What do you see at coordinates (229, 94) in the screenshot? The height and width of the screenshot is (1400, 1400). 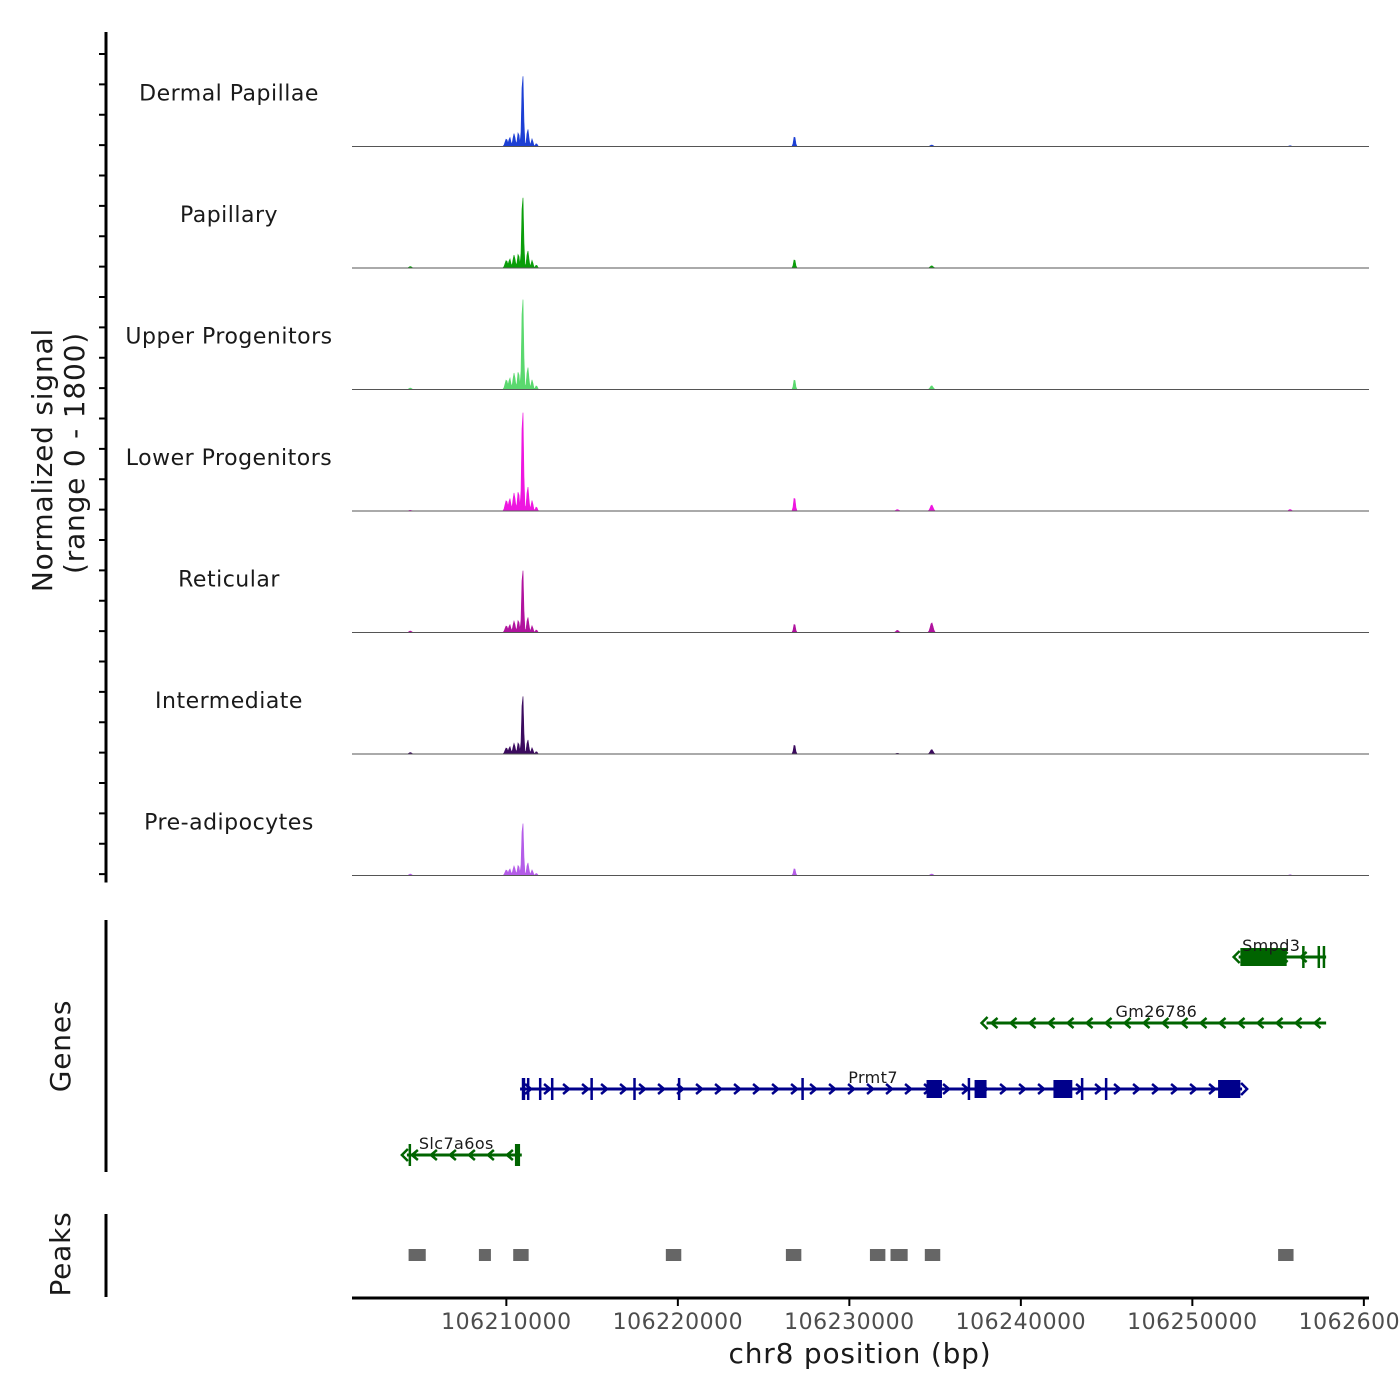 I see `track-label: Dermal Papillae` at bounding box center [229, 94].